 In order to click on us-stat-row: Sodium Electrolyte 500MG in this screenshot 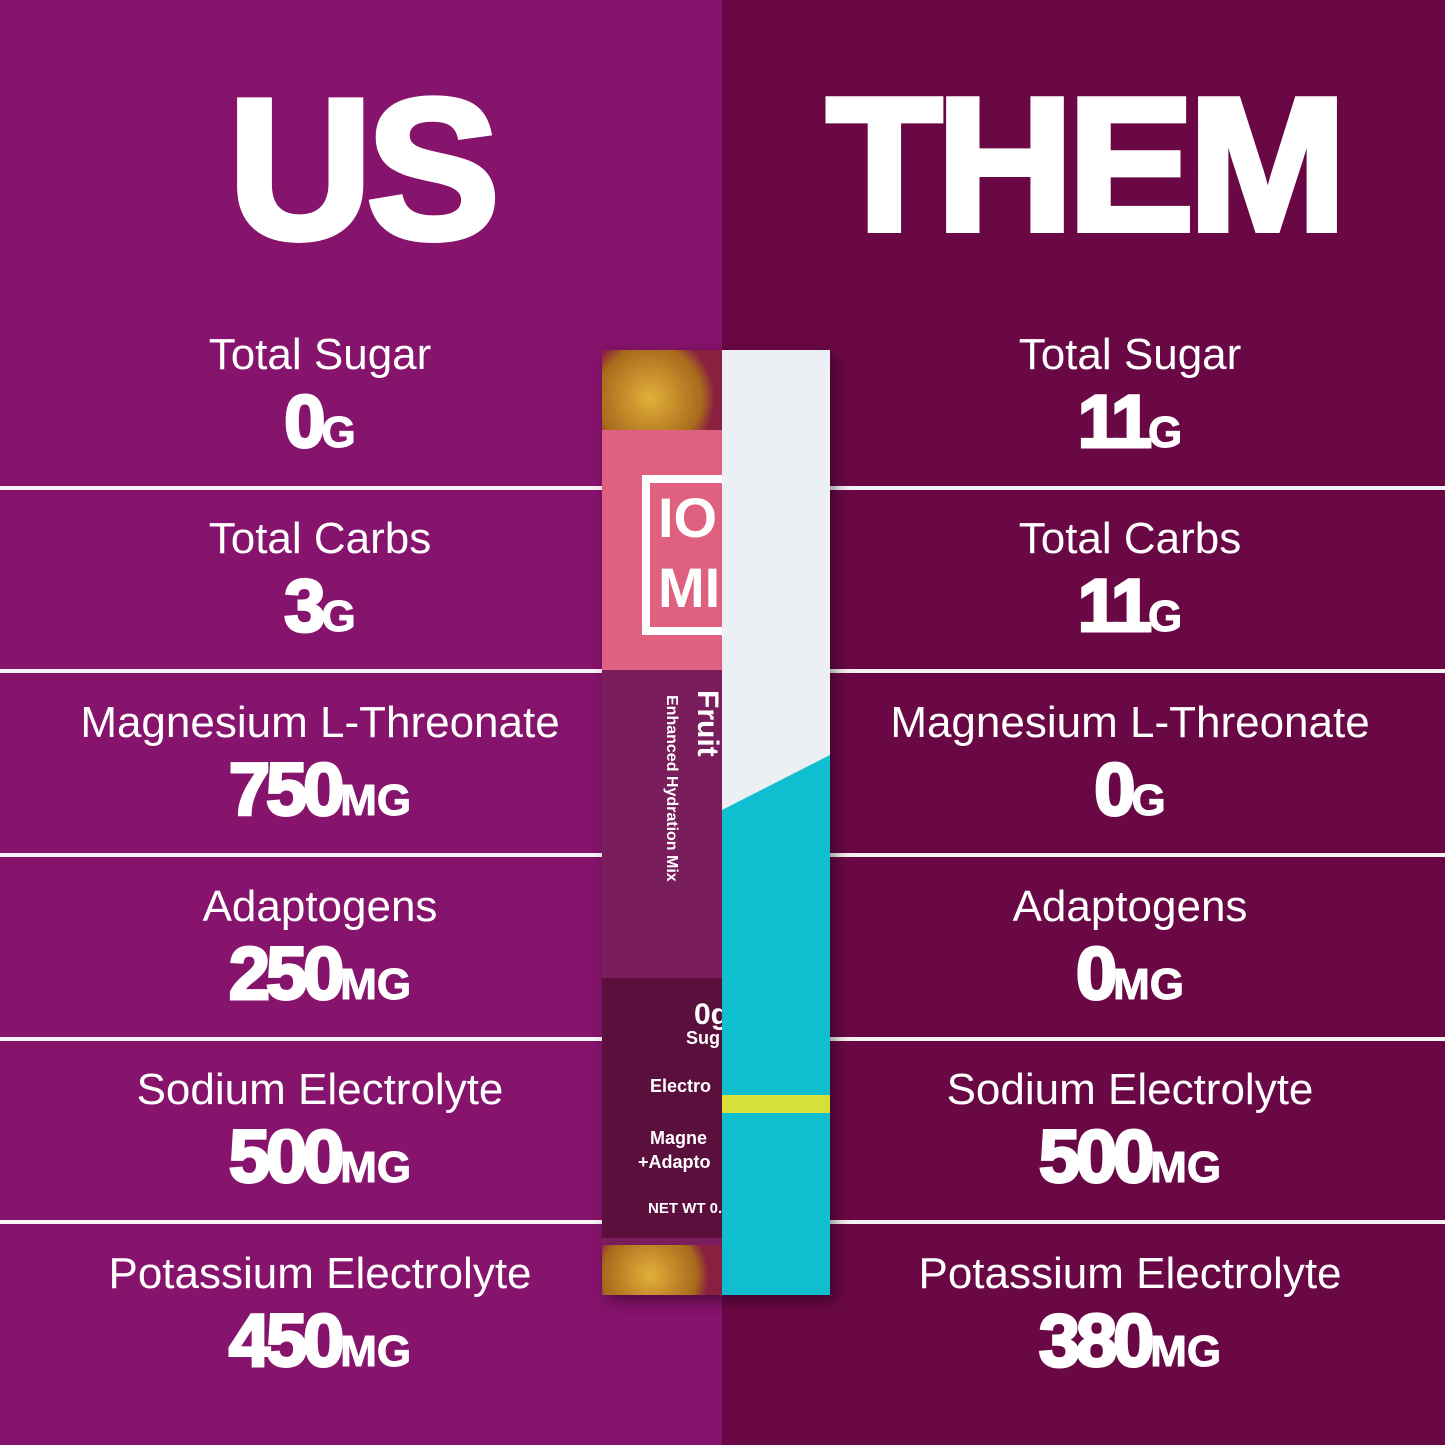, I will do `click(320, 1137)`.